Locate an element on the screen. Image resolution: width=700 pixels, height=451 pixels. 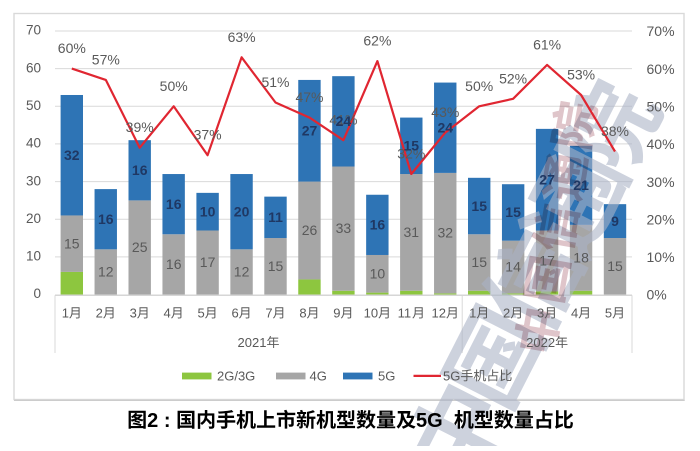
svg-text: 37% is located at coordinates (208, 135).